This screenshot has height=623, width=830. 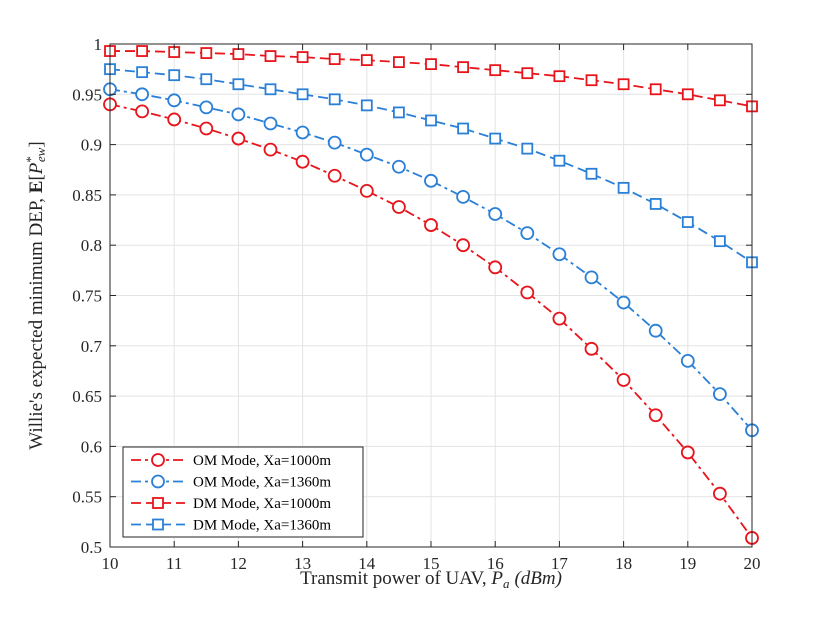 What do you see at coordinates (87, 195) in the screenshot?
I see `y-tick-label: 0.85` at bounding box center [87, 195].